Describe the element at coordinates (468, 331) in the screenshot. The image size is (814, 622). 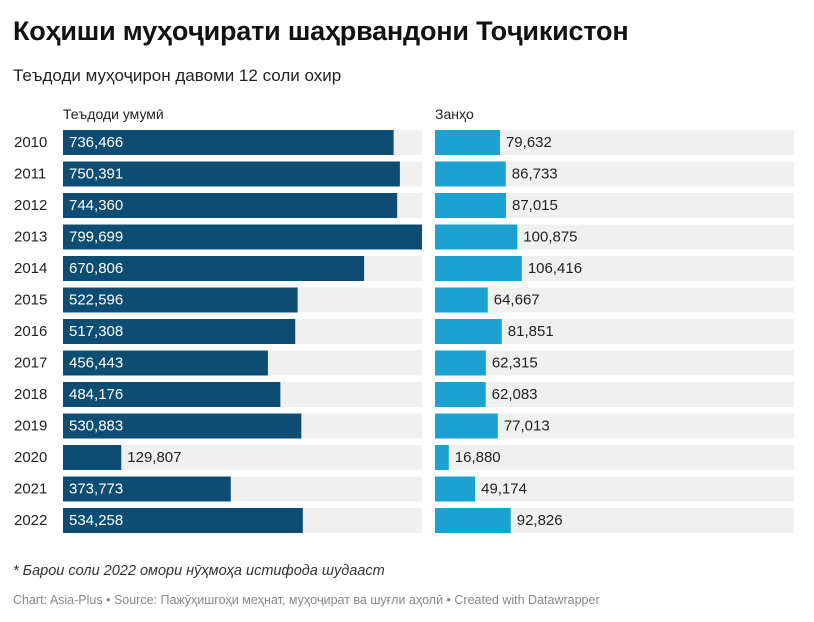
I see `bar-1-2016` at that location.